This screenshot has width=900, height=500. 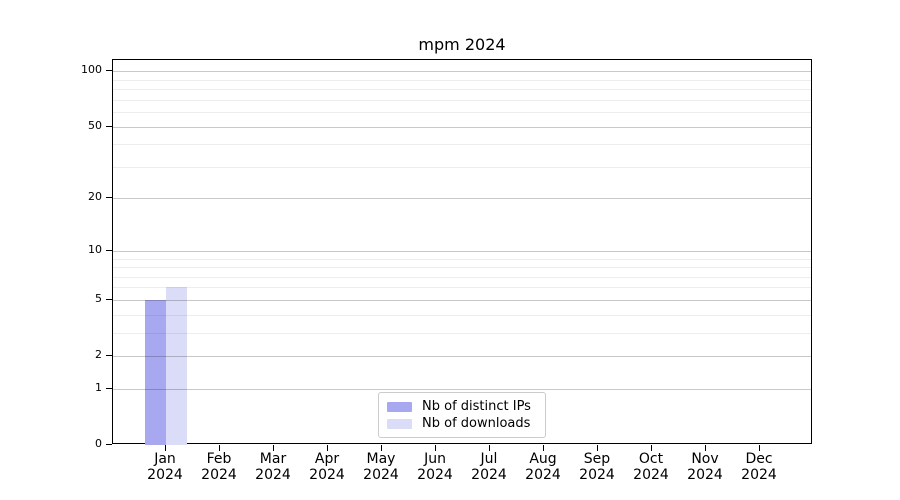 I want to click on x-tick-mark-sep, so click(x=597, y=448).